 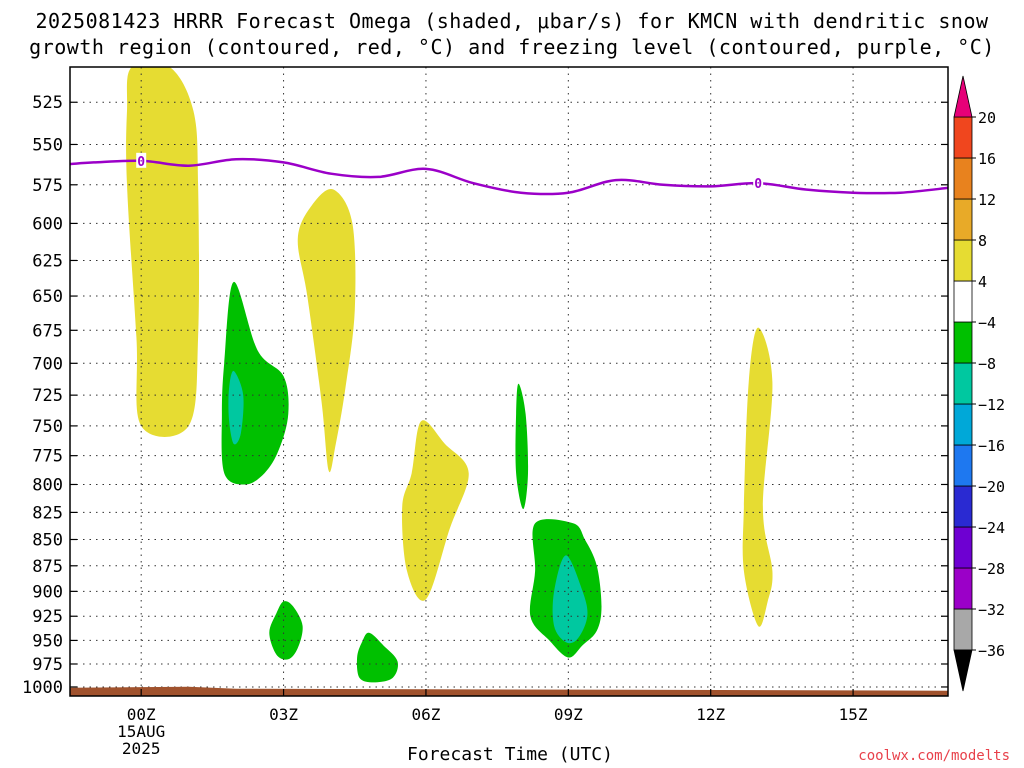 I want to click on x-date-label-0: 15AUG, so click(x=141, y=731).